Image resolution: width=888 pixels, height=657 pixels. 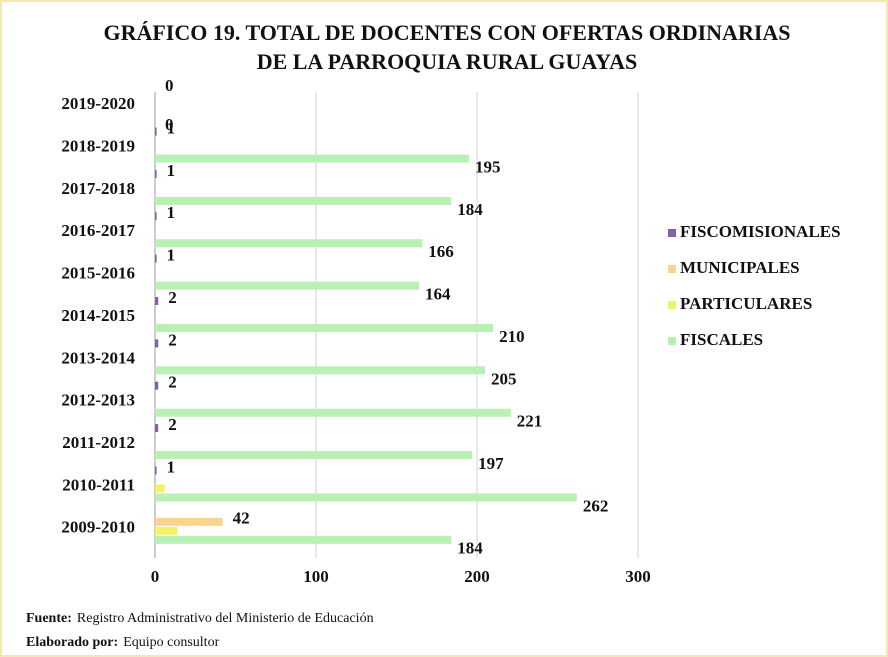 I want to click on note: Elaborado por: Equipo consultor, so click(x=123, y=642).